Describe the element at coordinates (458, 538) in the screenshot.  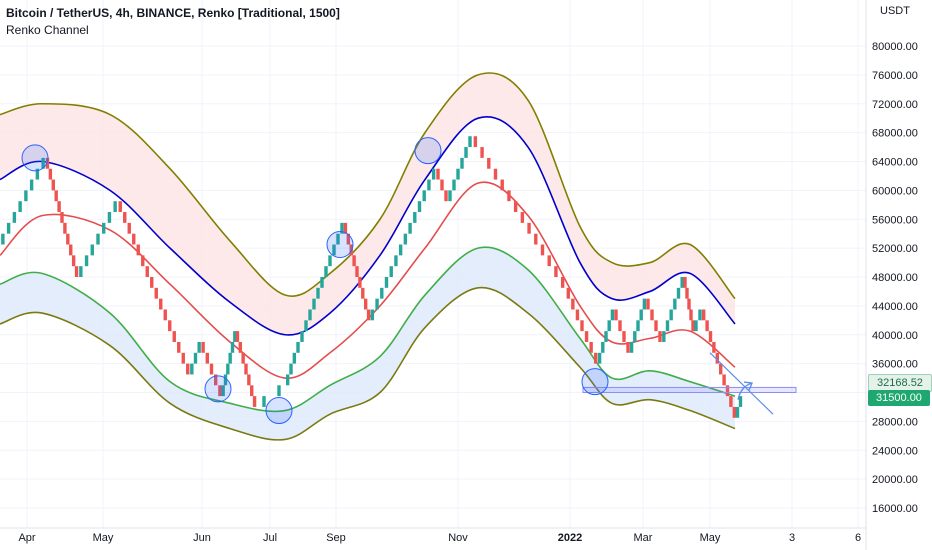
I see `time-tick-label: Nov` at that location.